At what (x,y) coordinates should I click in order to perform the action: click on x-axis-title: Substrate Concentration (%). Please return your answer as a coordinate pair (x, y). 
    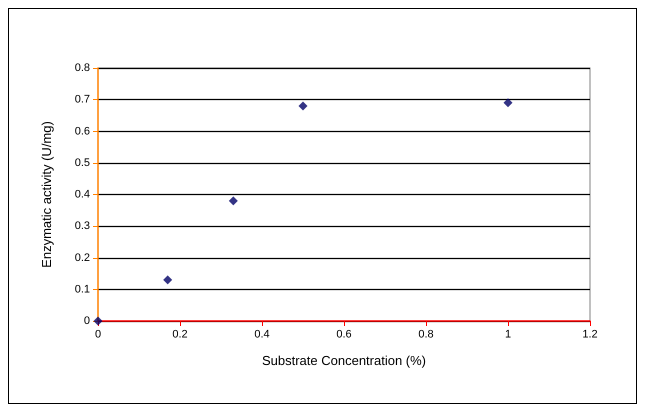
    Looking at the image, I should click on (344, 360).